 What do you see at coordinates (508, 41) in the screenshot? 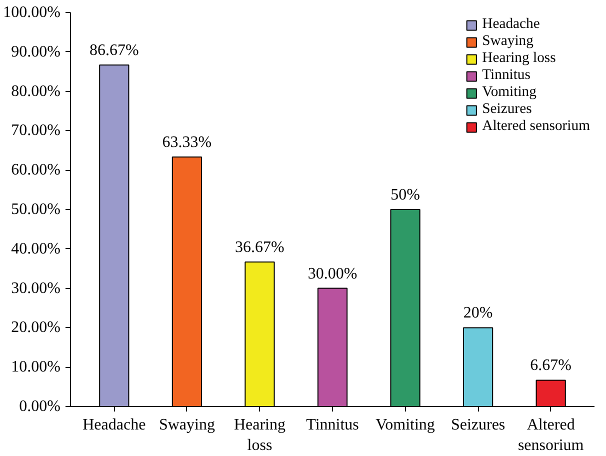
I see `legend-label: Swaying` at bounding box center [508, 41].